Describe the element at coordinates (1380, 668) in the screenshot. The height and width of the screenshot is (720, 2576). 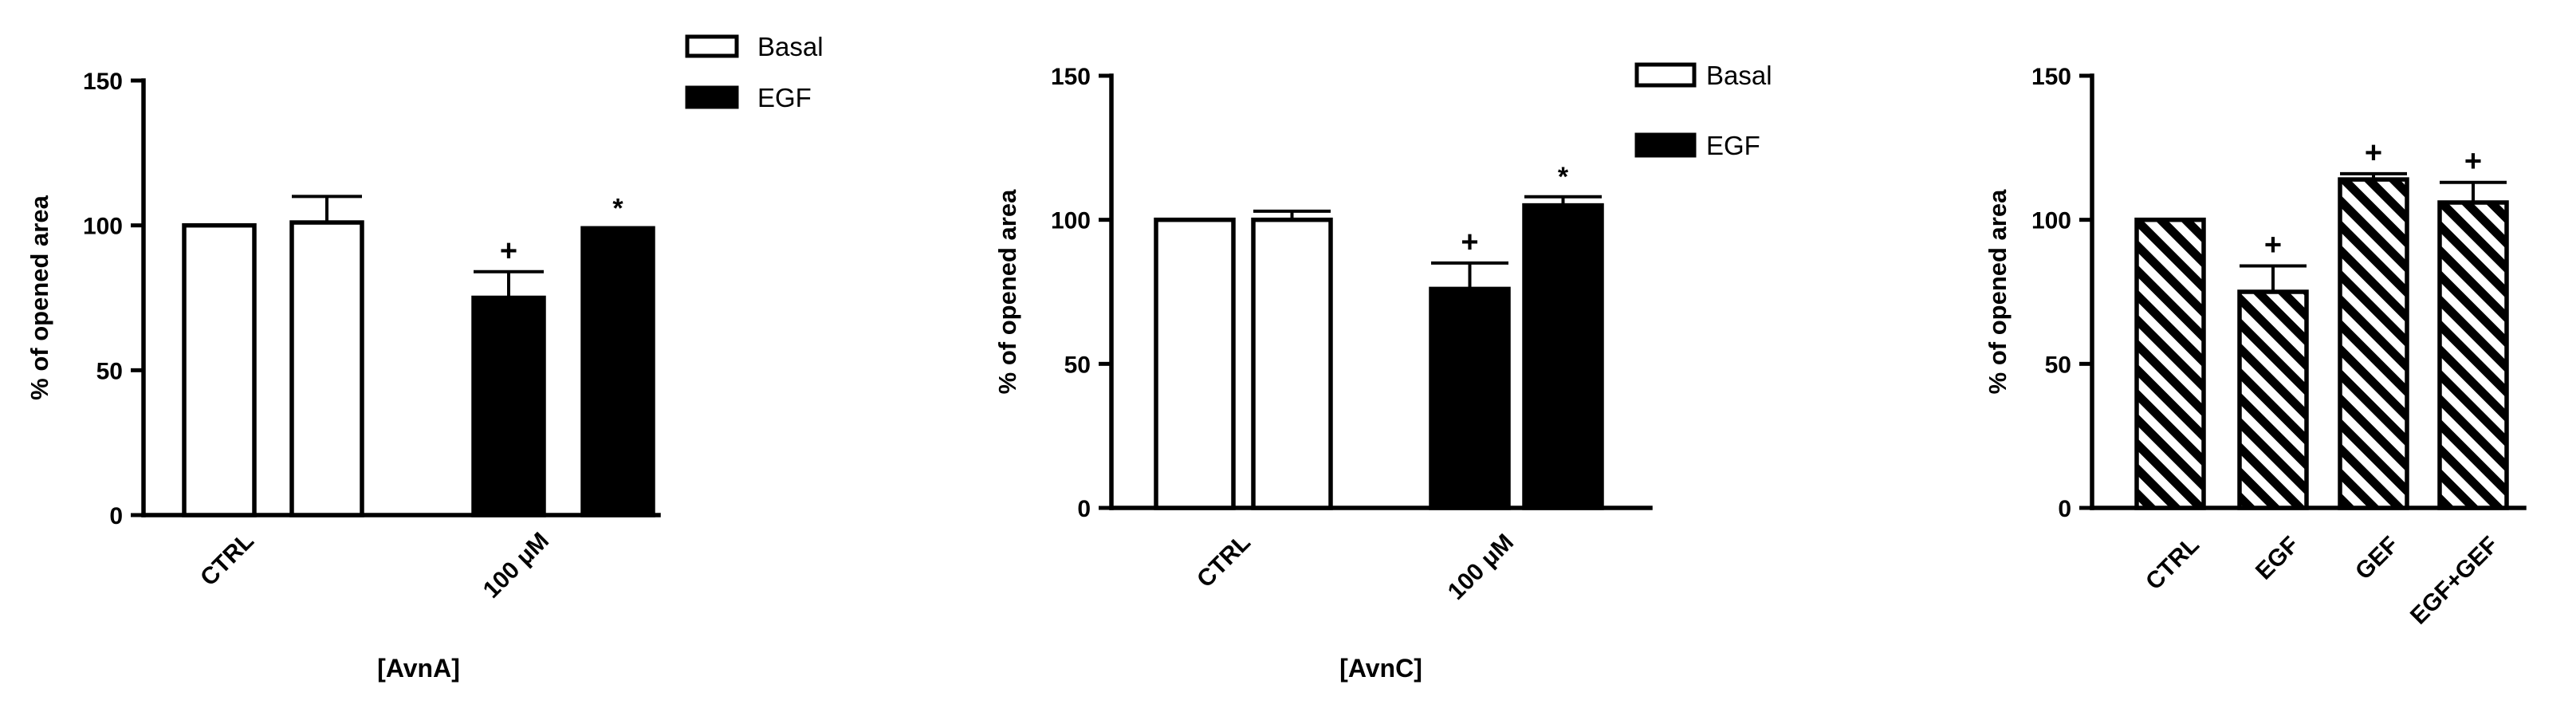
I see `x-axis-title: [AvnC]` at that location.